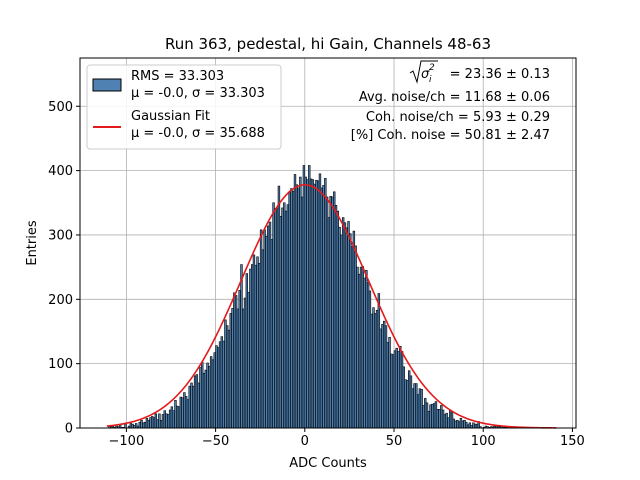 The width and height of the screenshot is (640, 480). I want to click on y-axis-ticks: 0 100 200 300 400 500, so click(64, 268).